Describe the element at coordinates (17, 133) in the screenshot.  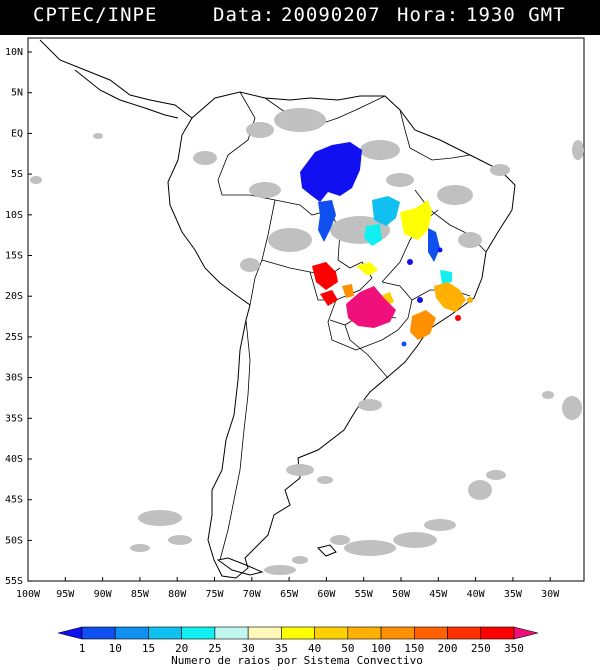
I see `lat-tick-label: EQ` at that location.